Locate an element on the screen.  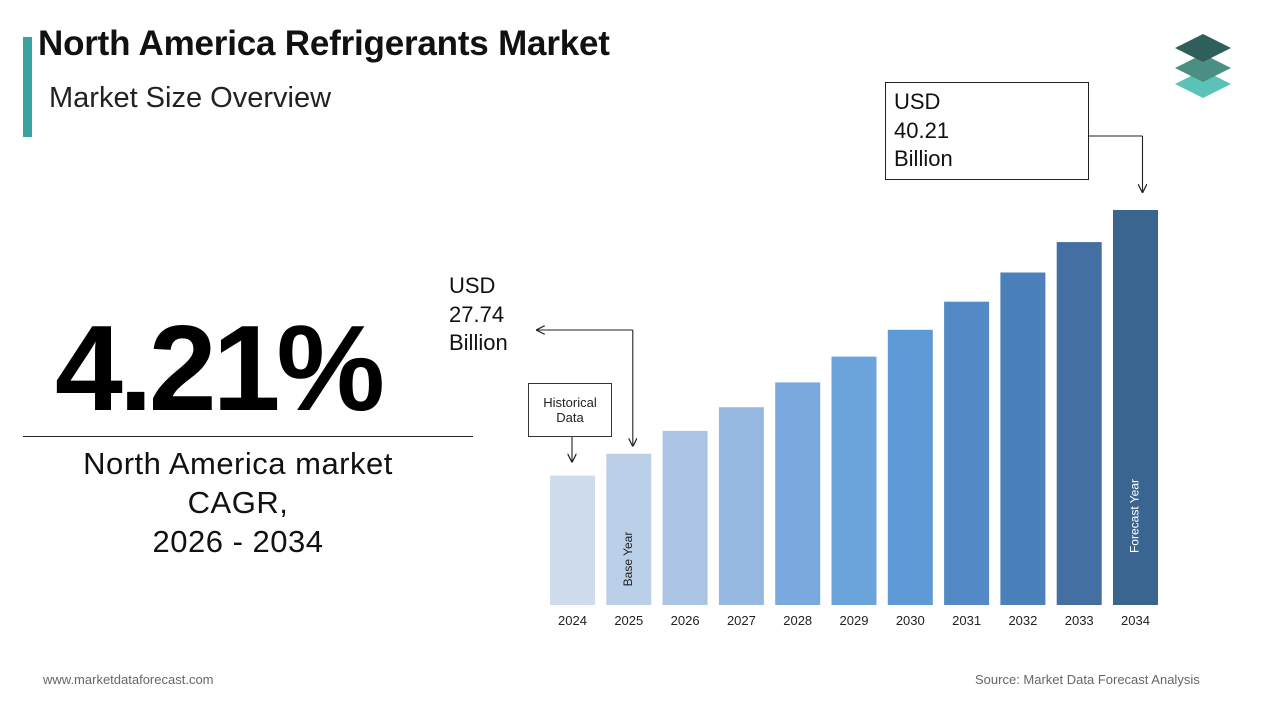
cagr-label-line: 2026 - 2034 is located at coordinates (238, 541).